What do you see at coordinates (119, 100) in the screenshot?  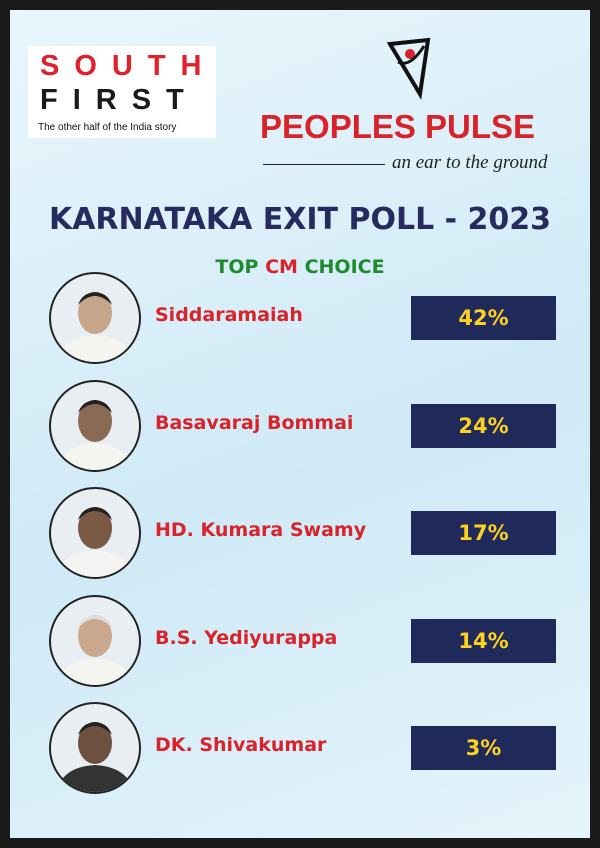 I see `brand-bottom: FIRST` at bounding box center [119, 100].